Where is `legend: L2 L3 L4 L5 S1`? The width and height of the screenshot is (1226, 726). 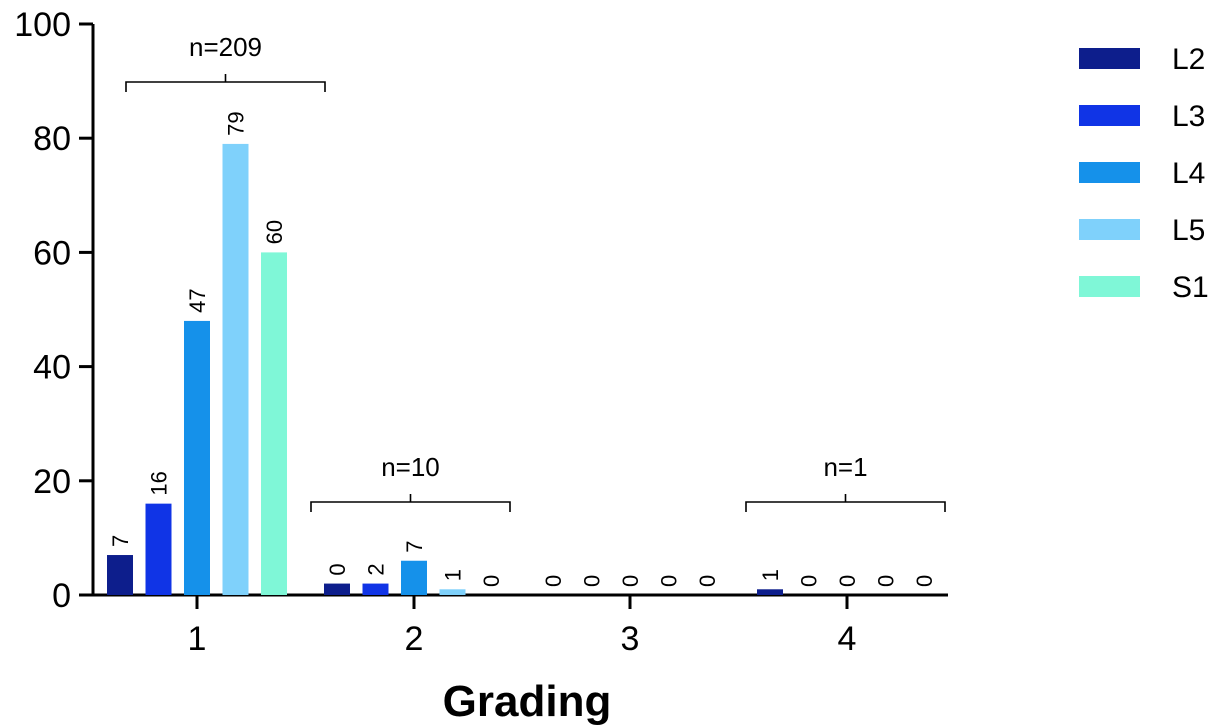 legend: L2 L3 L4 L5 S1 is located at coordinates (1144, 173).